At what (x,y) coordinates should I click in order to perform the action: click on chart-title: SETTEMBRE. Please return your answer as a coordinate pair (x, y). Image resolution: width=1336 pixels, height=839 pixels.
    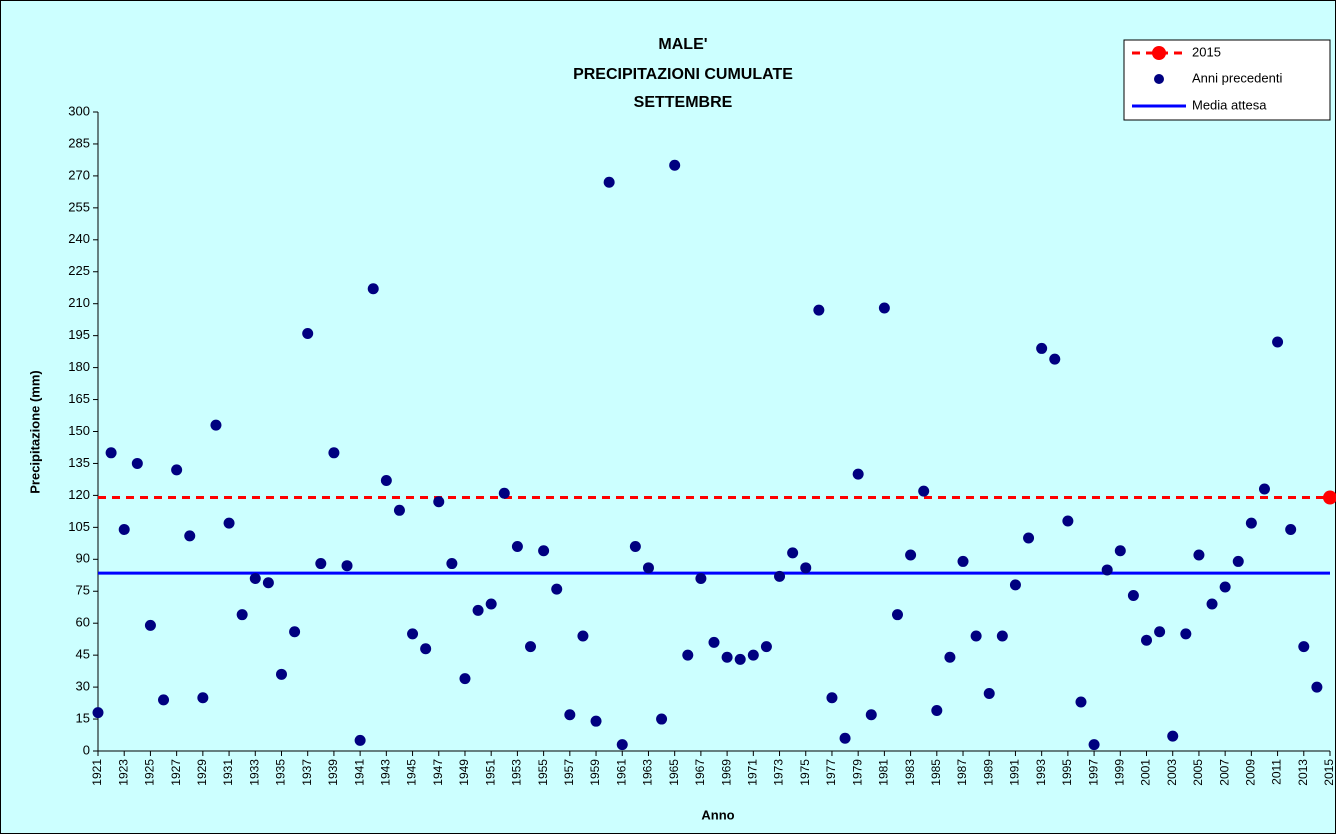
    Looking at the image, I should click on (683, 102).